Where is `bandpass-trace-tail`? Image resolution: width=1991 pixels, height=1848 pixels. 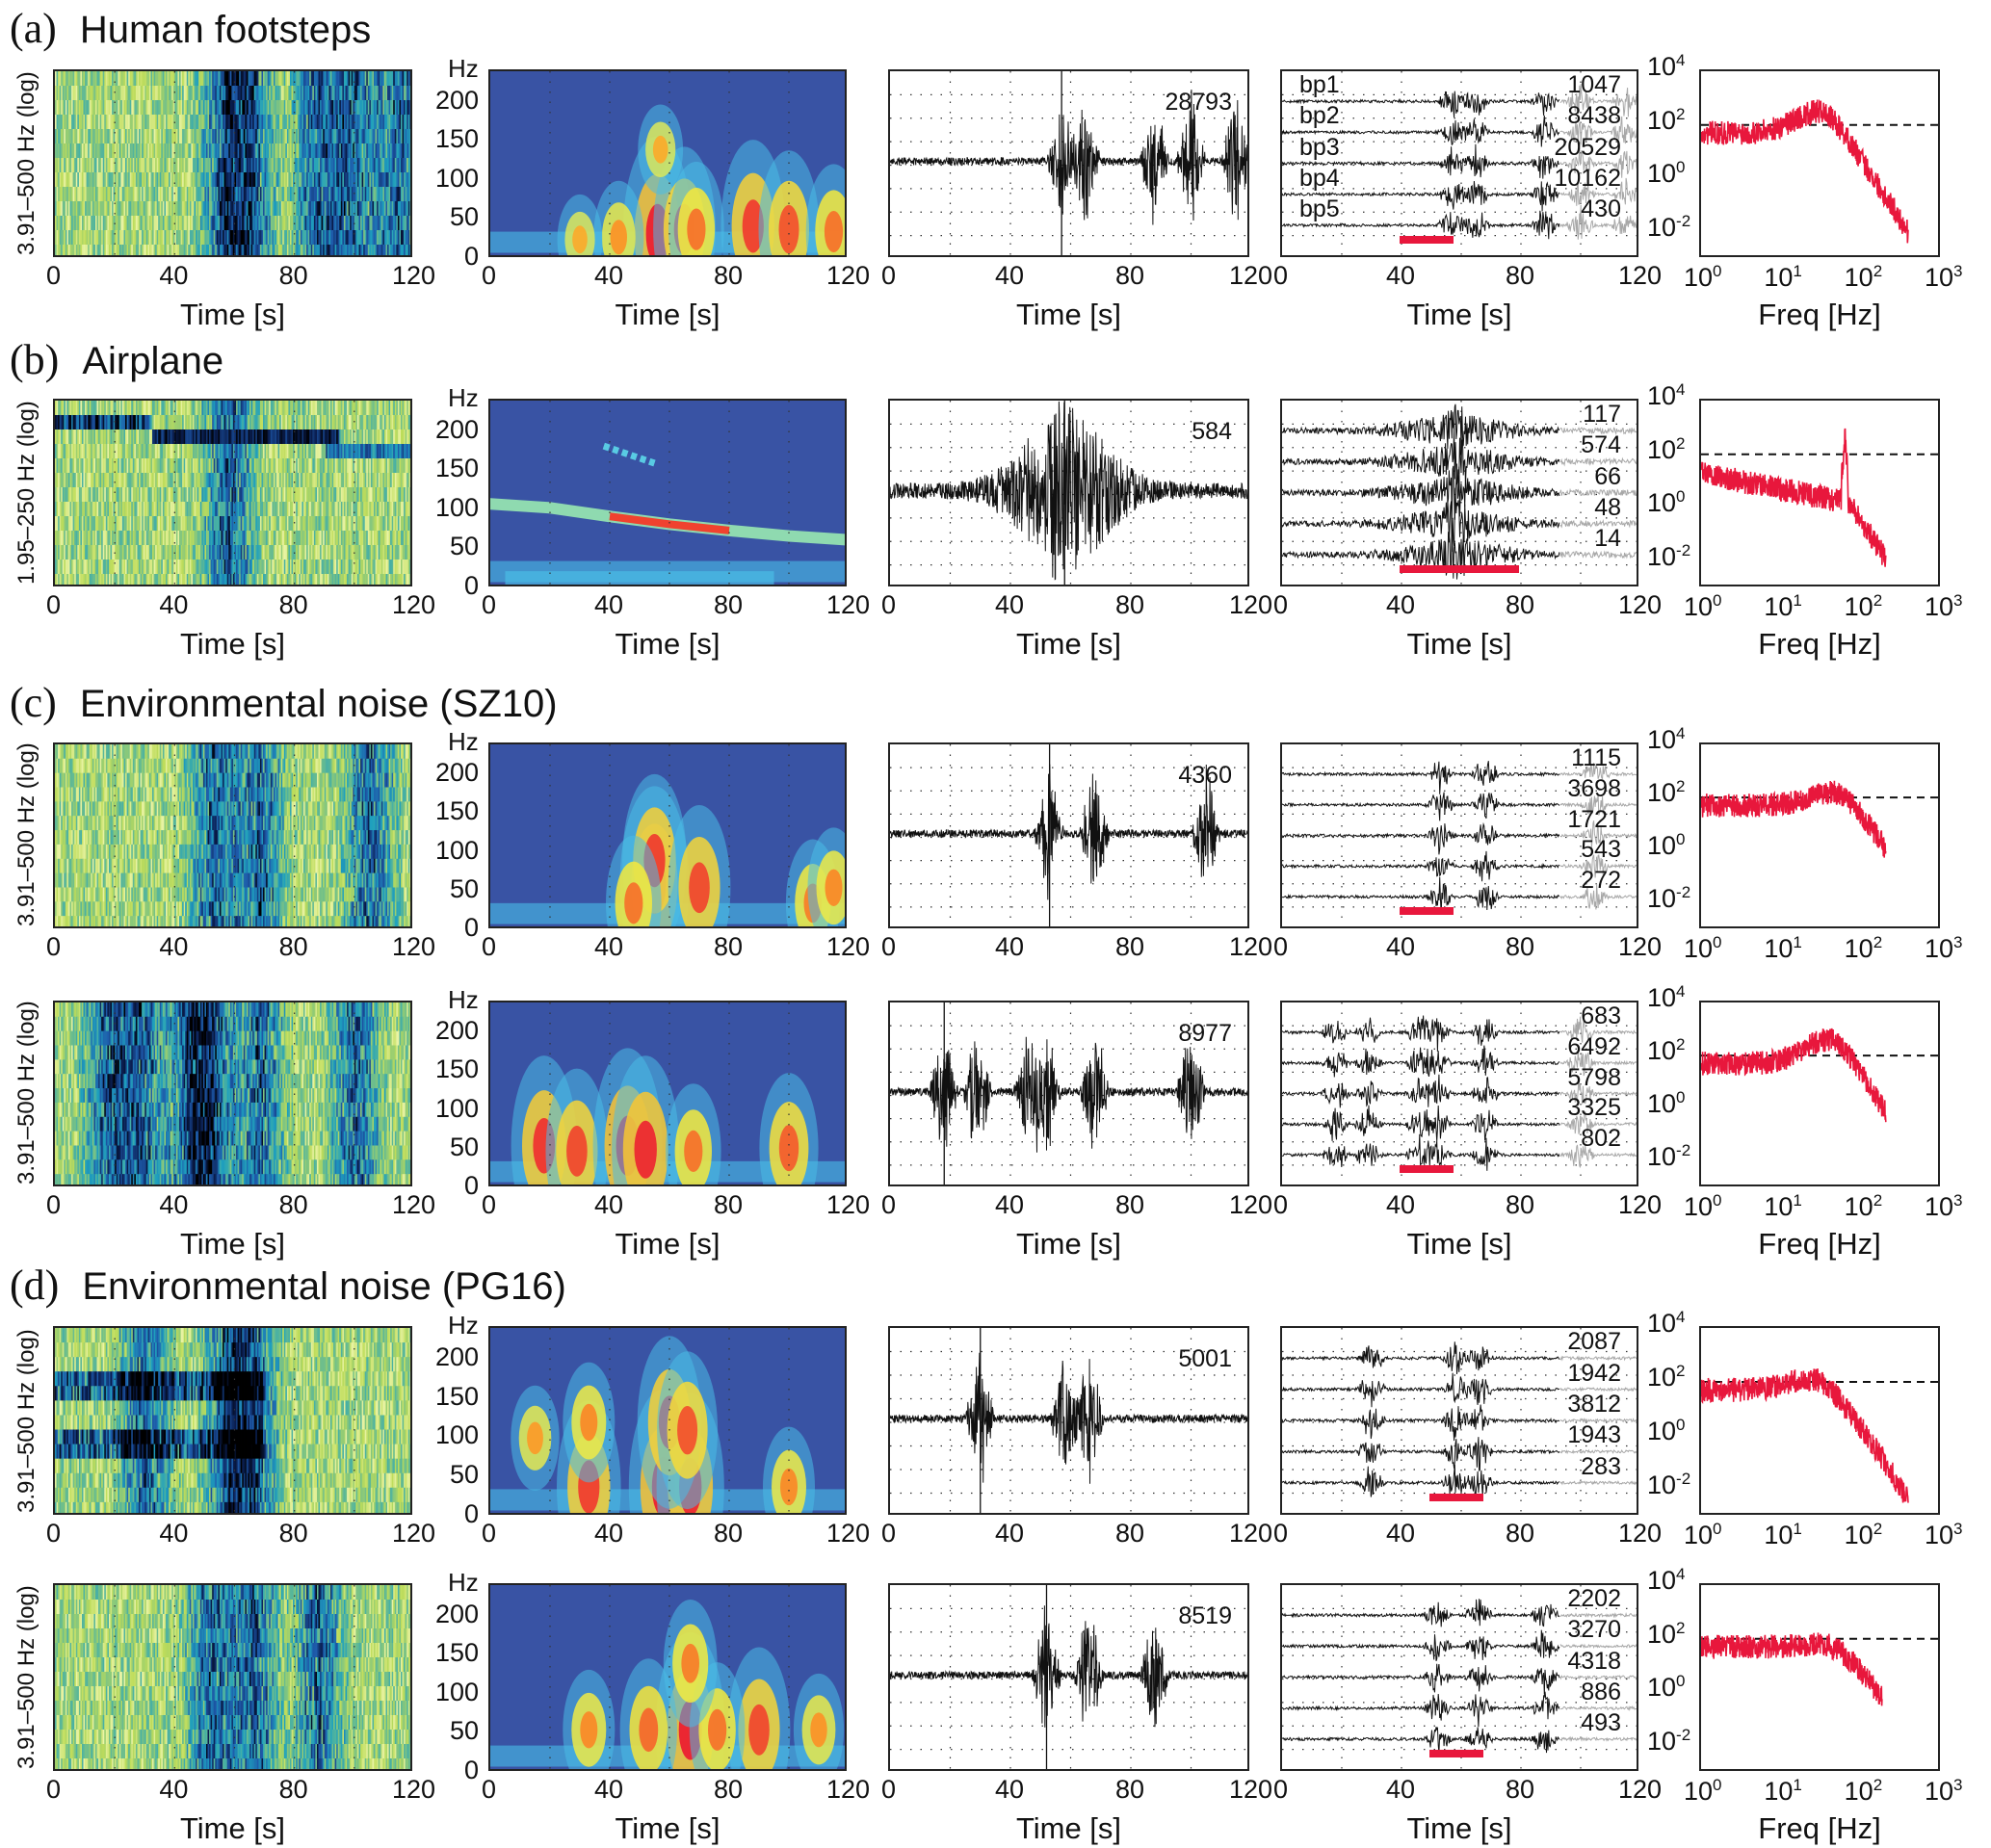
bandpass-trace-tail is located at coordinates (1598, 163).